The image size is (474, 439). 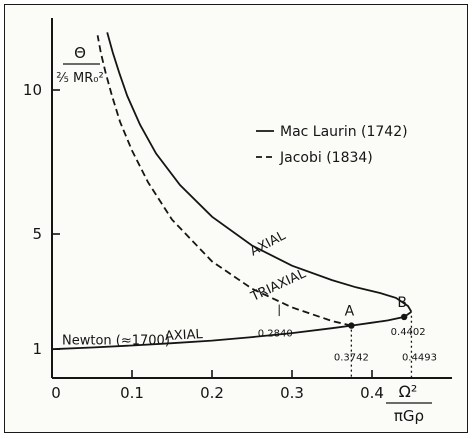 What do you see at coordinates (350, 312) in the screenshot?
I see `point-label-a: A` at bounding box center [350, 312].